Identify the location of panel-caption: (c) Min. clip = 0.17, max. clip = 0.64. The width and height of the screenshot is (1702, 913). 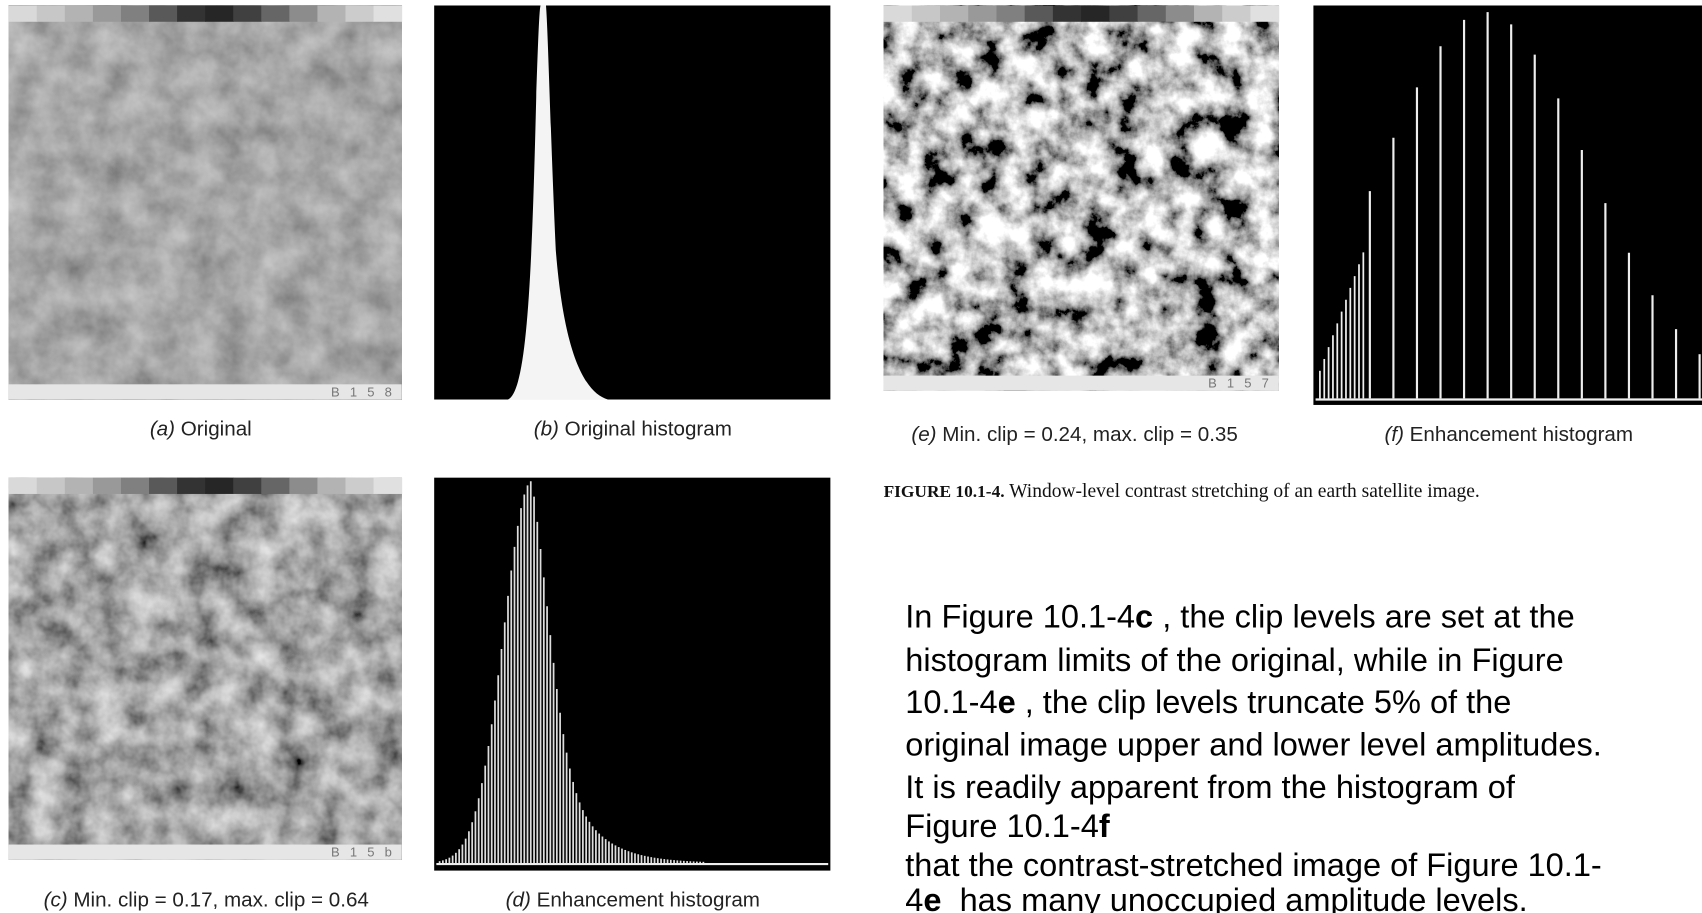
(206, 899).